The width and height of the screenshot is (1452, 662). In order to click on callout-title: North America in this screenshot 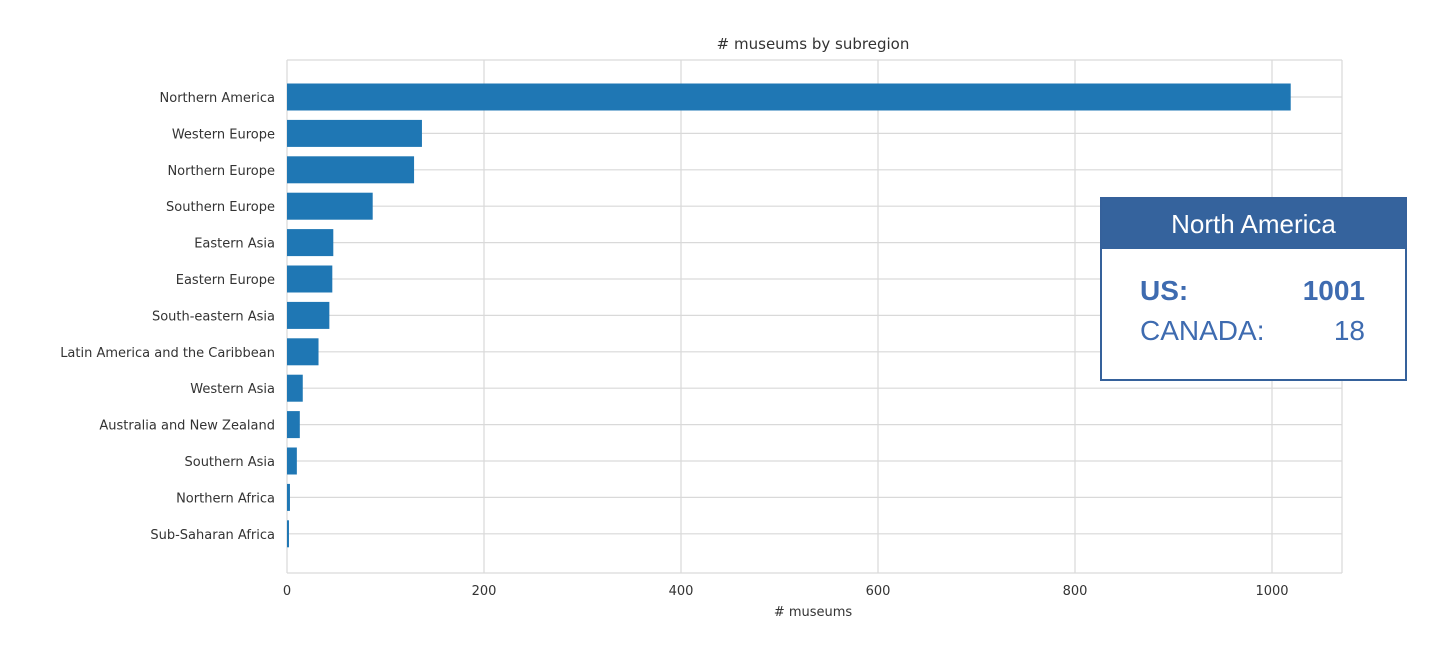, I will do `click(1253, 224)`.